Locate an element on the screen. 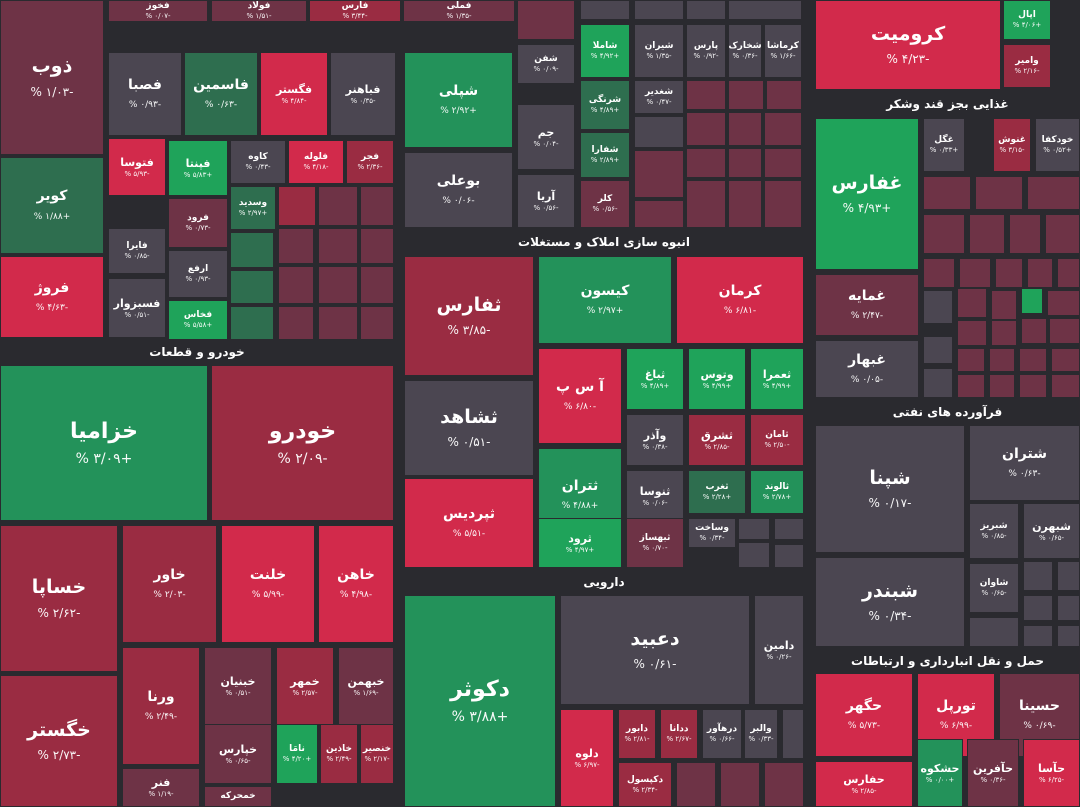 This screenshot has height=807, width=1080. treemap-tile: غفارس +۴/۹۳ % is located at coordinates (867, 194).